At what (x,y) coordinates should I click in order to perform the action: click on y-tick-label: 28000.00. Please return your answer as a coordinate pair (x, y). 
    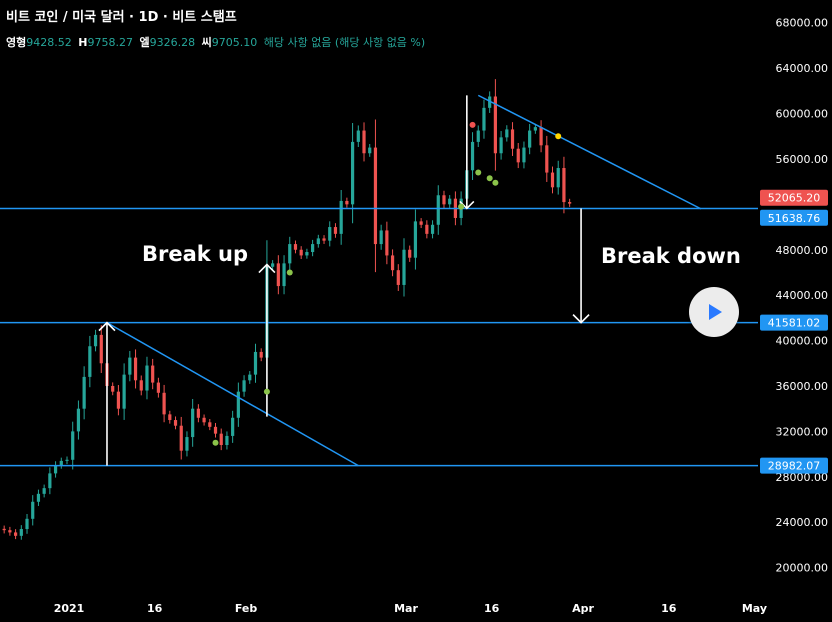
    Looking at the image, I should click on (802, 477).